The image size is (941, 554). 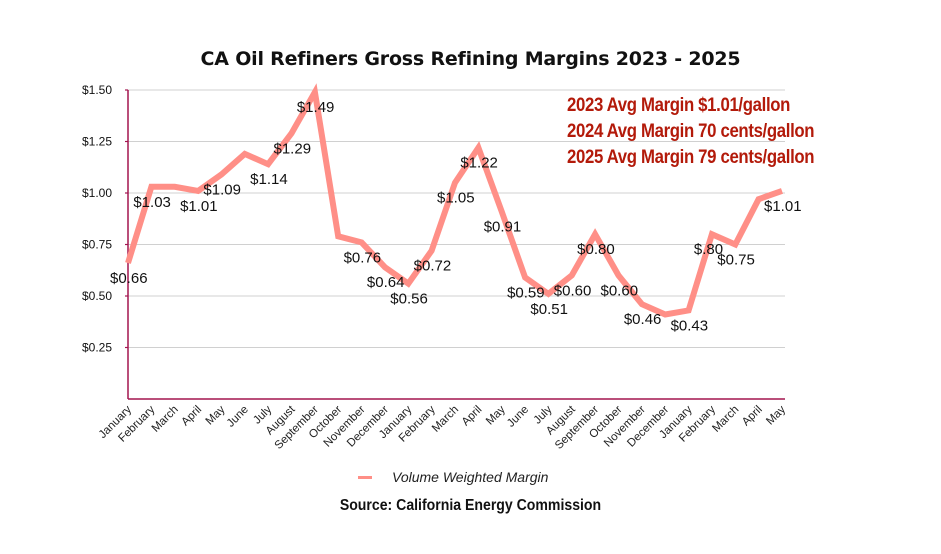 What do you see at coordinates (365, 477) in the screenshot?
I see `legend-swatch` at bounding box center [365, 477].